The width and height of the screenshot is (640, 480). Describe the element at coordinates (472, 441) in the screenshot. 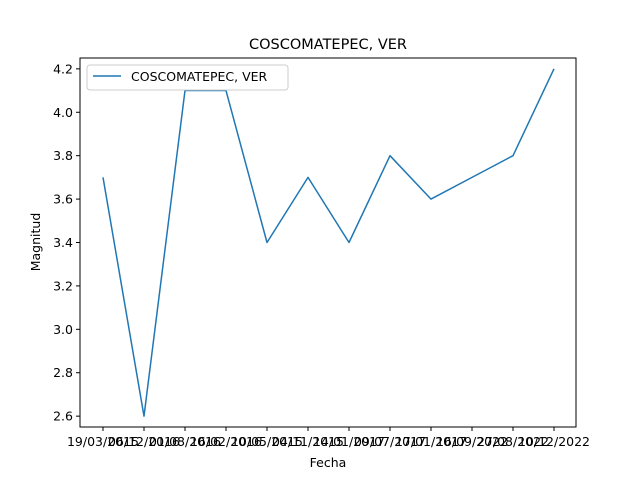

I see `x-tick-label: 16/09/2022` at that location.